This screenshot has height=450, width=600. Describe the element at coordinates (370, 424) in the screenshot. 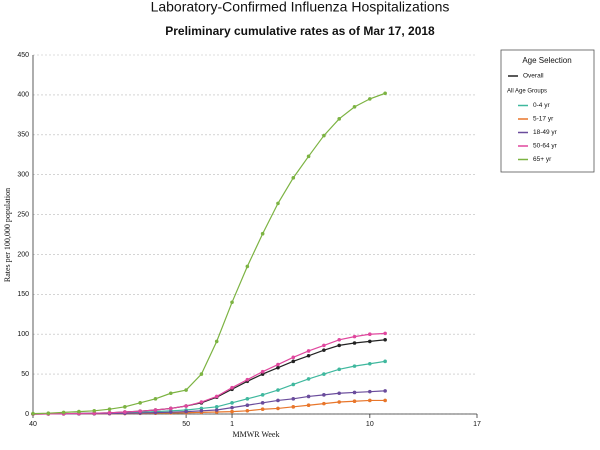

I see `x-tick-label: 10` at that location.